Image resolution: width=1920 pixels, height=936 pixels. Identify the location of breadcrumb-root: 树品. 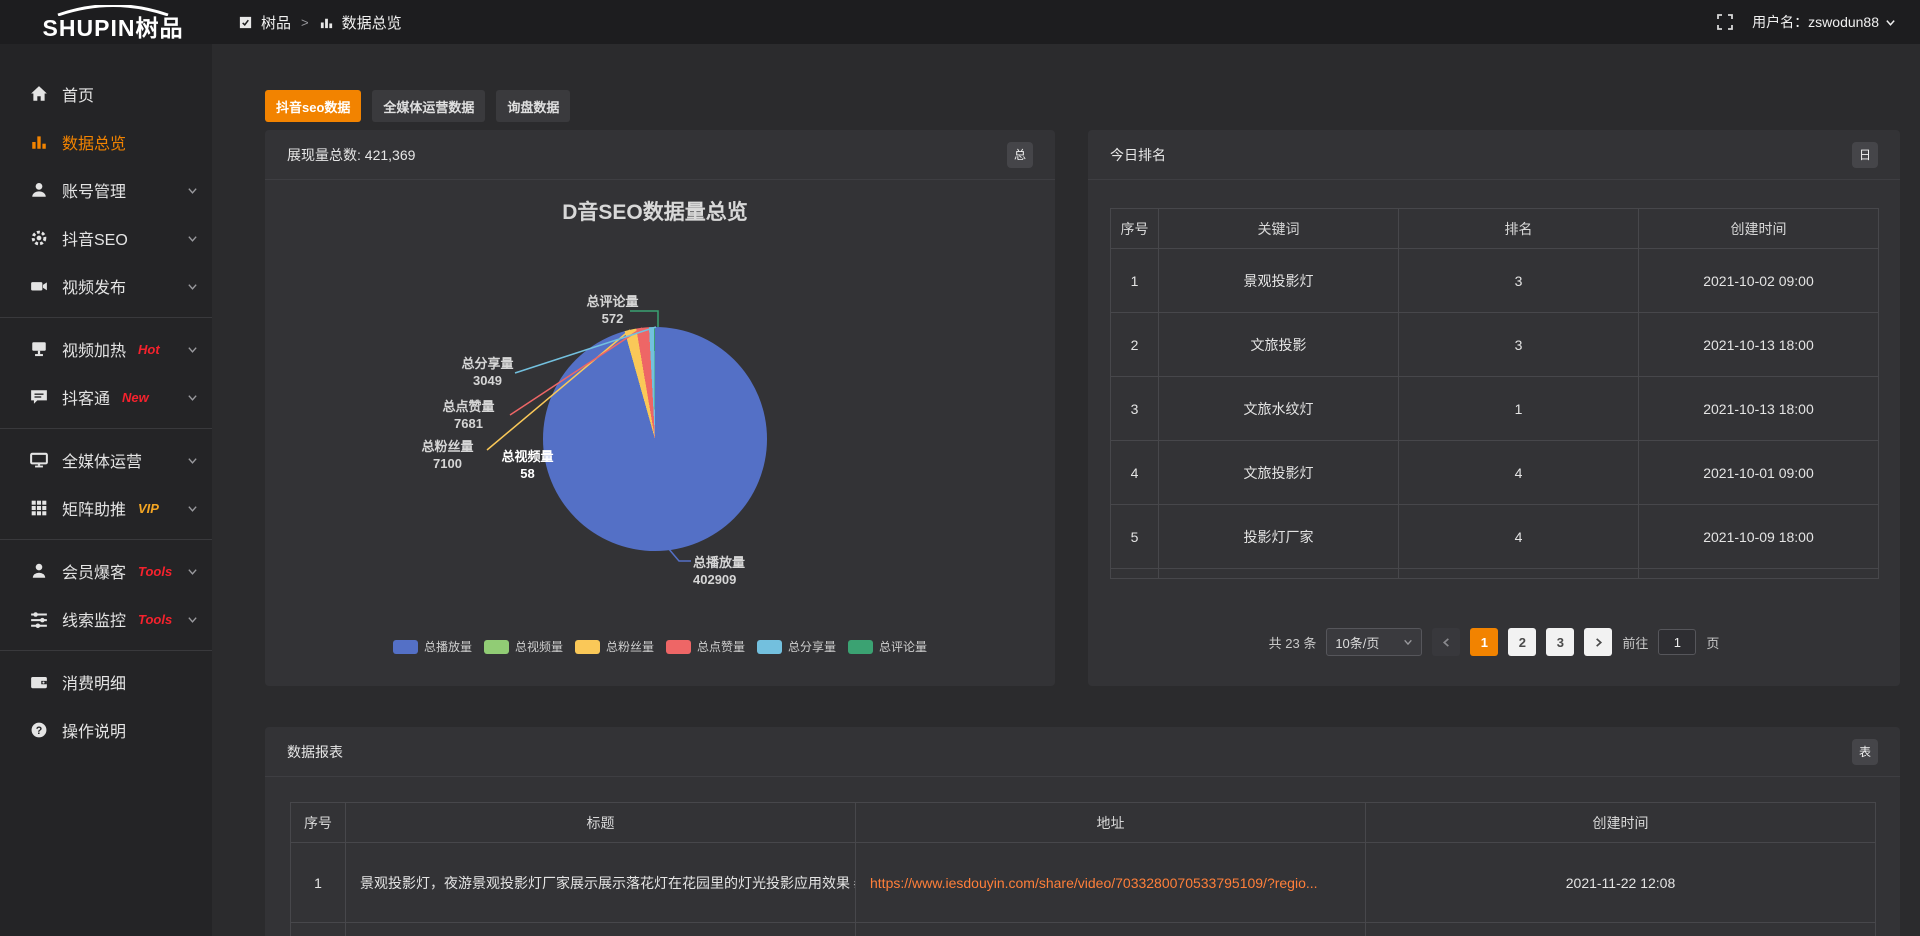
(276, 23).